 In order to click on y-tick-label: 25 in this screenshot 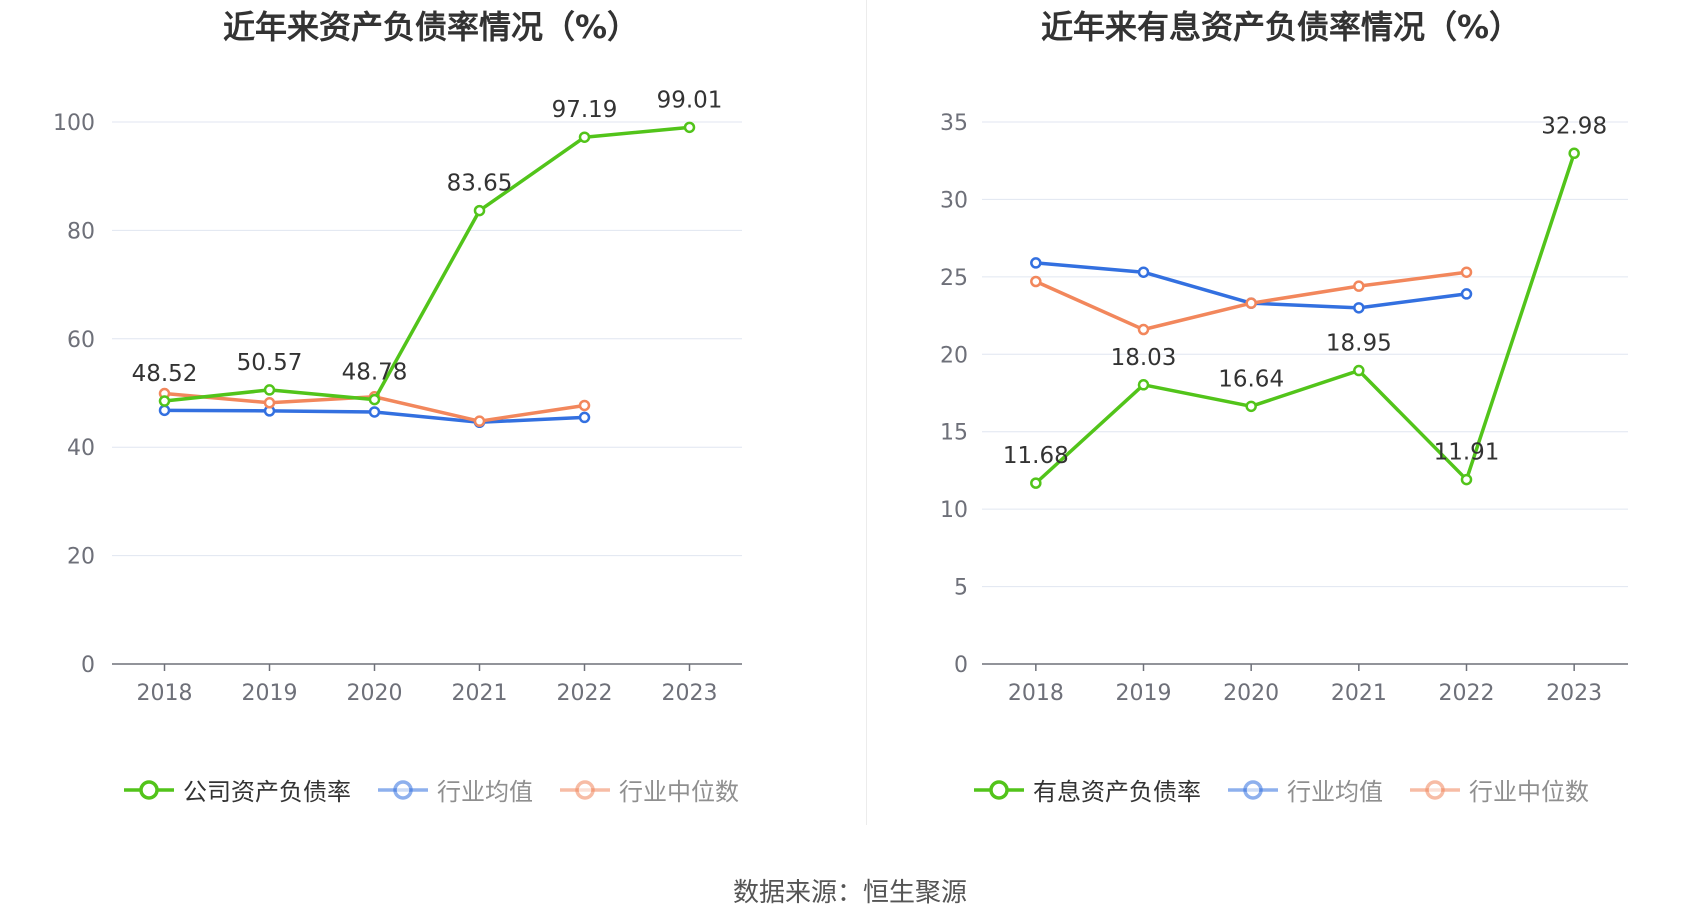, I will do `click(954, 278)`.